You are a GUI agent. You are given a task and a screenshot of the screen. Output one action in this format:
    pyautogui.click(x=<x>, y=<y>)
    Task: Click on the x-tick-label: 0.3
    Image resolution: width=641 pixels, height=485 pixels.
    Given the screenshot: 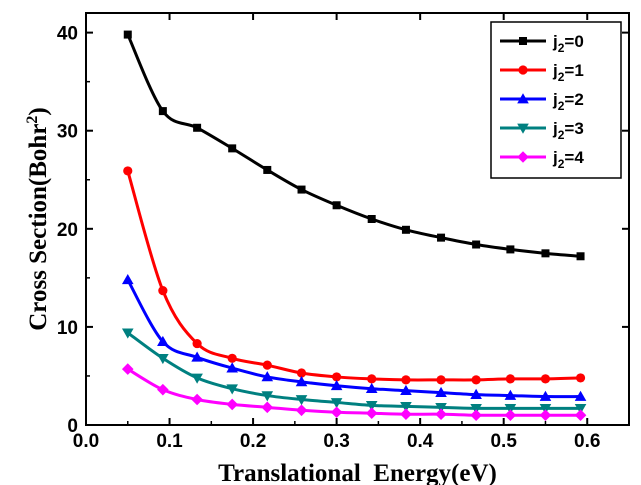 What is the action you would take?
    pyautogui.click(x=336, y=441)
    